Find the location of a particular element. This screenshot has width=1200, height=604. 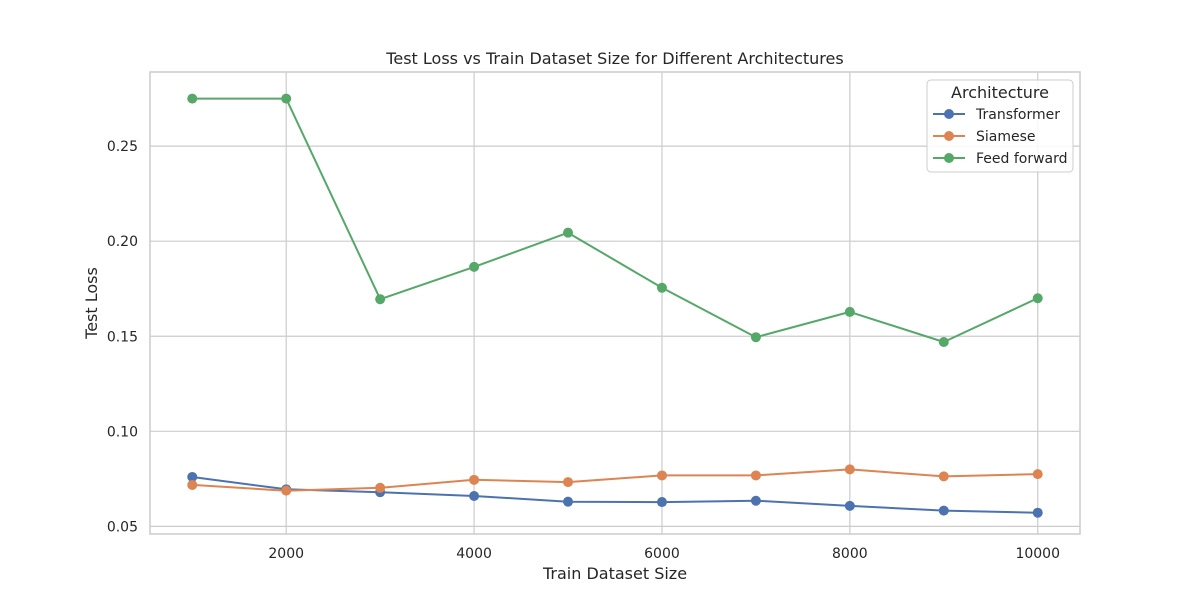

legend-label: Siamese is located at coordinates (1006, 137).